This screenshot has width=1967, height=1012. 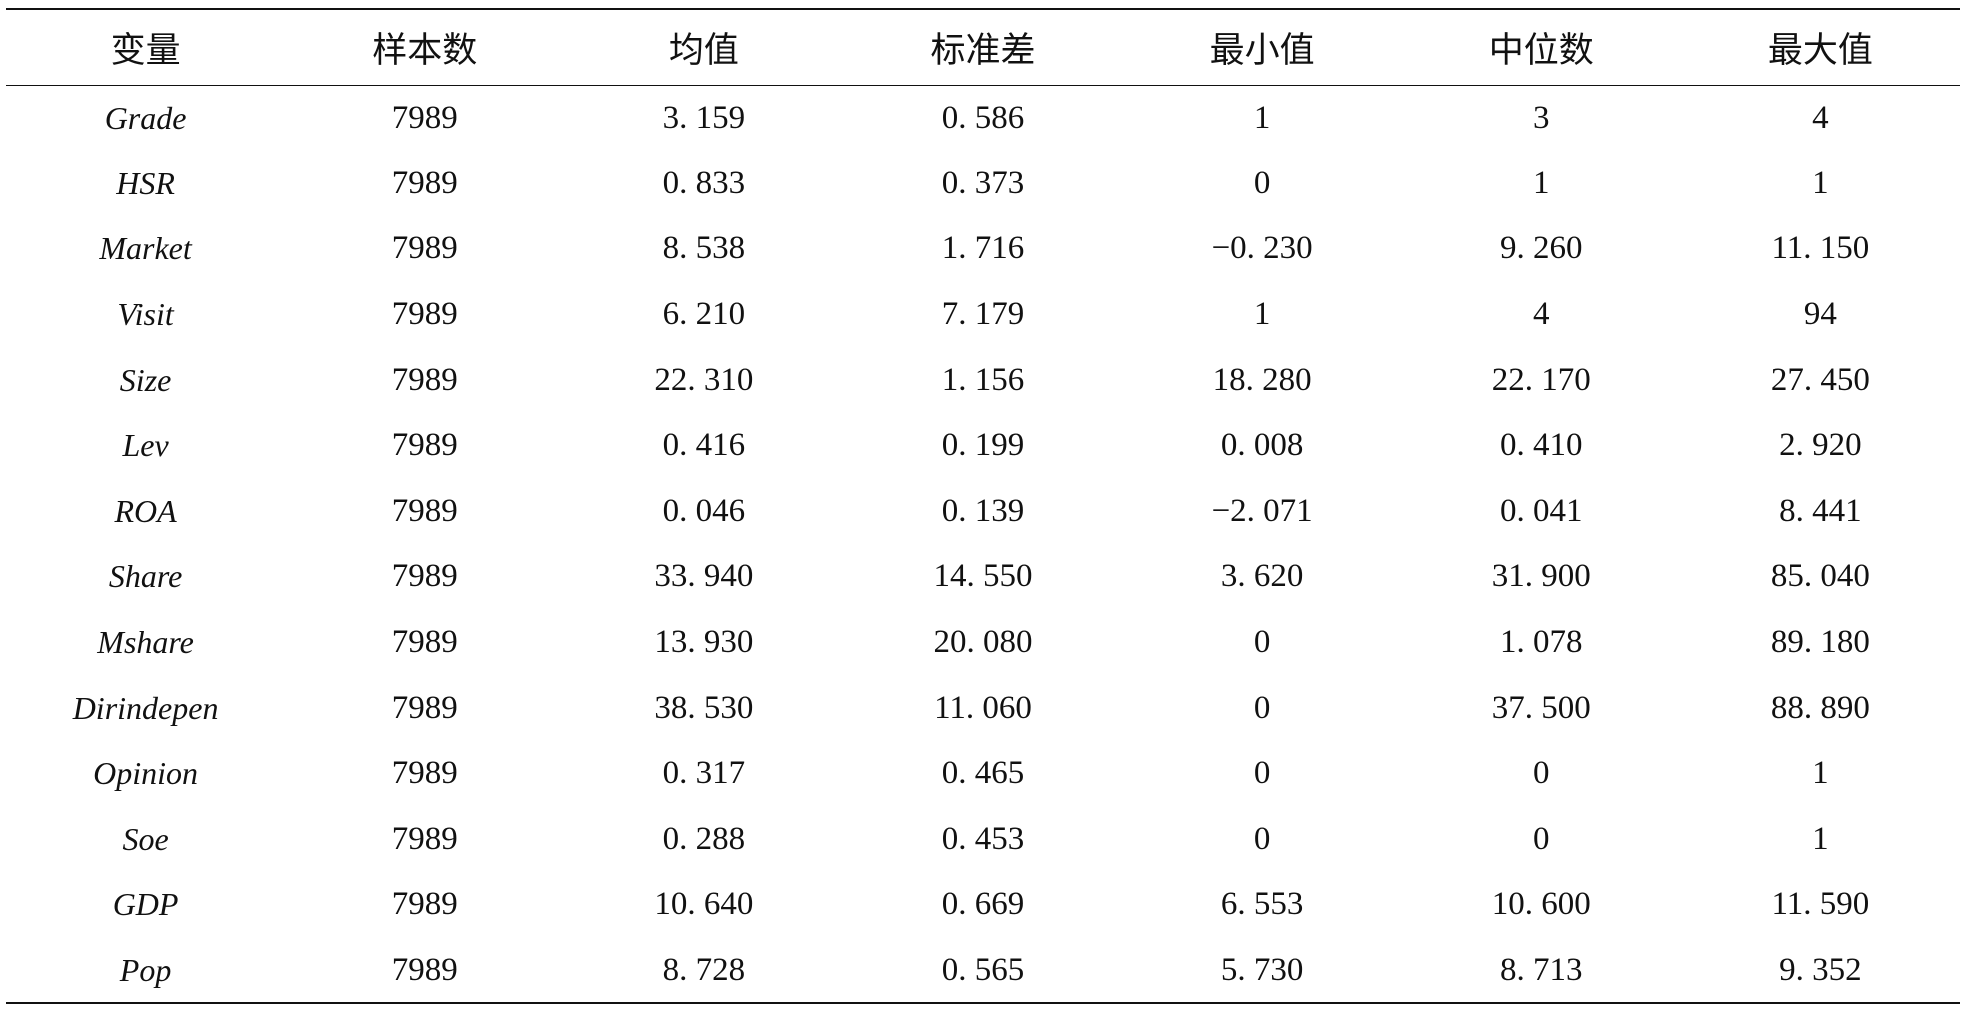 What do you see at coordinates (1541, 510) in the screenshot?
I see `cell-median: 0. 041` at bounding box center [1541, 510].